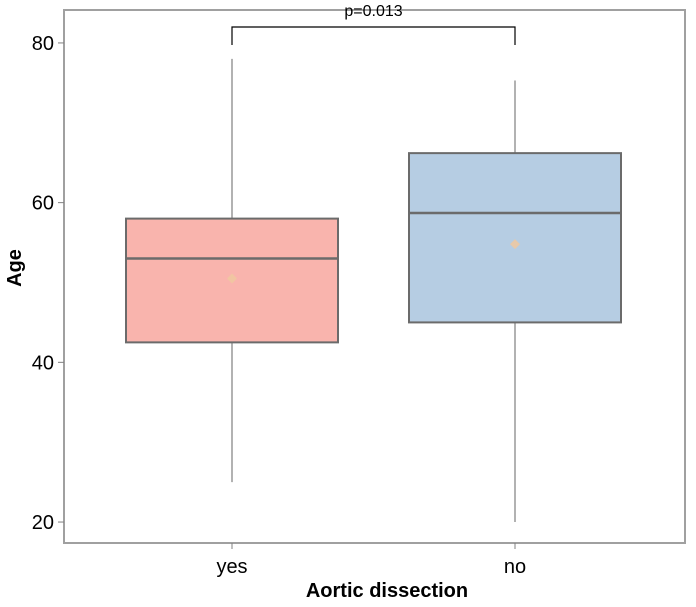 This screenshot has width=696, height=607. What do you see at coordinates (373, 24) in the screenshot?
I see `significance-bracket: p=0.013` at bounding box center [373, 24].